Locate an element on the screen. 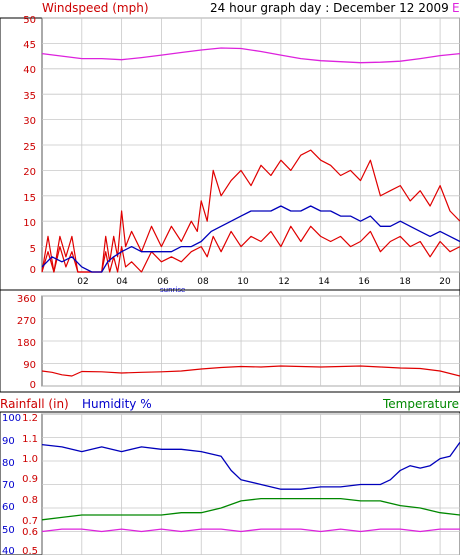 The height and width of the screenshot is (555, 460). humidity-tick-label: 100 is located at coordinates (11, 418).